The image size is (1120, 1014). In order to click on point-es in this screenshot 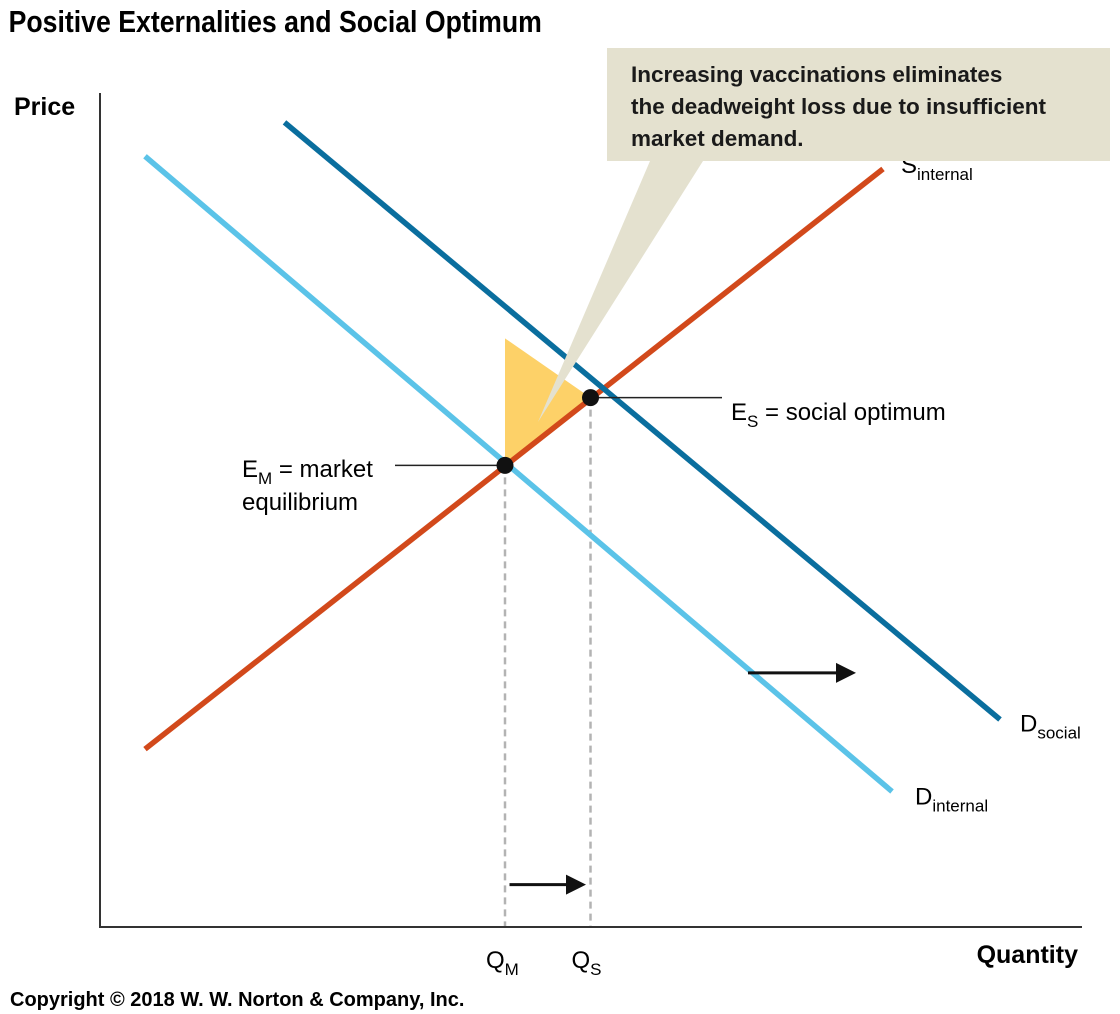, I will do `click(590, 398)`.